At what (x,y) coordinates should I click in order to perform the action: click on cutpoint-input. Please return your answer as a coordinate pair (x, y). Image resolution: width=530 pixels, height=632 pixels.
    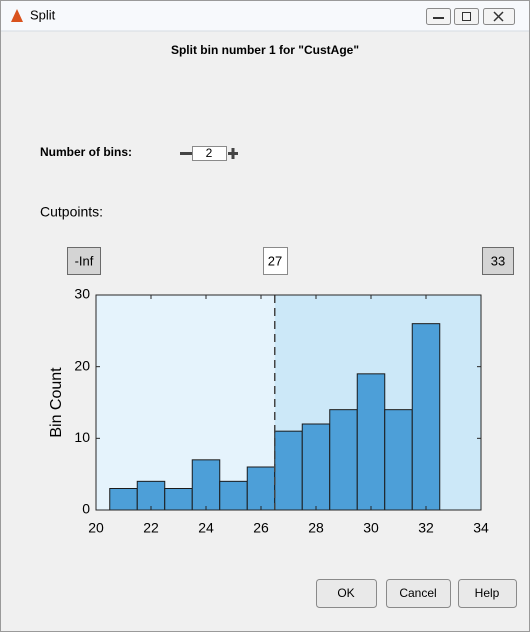
    Looking at the image, I should click on (275, 261).